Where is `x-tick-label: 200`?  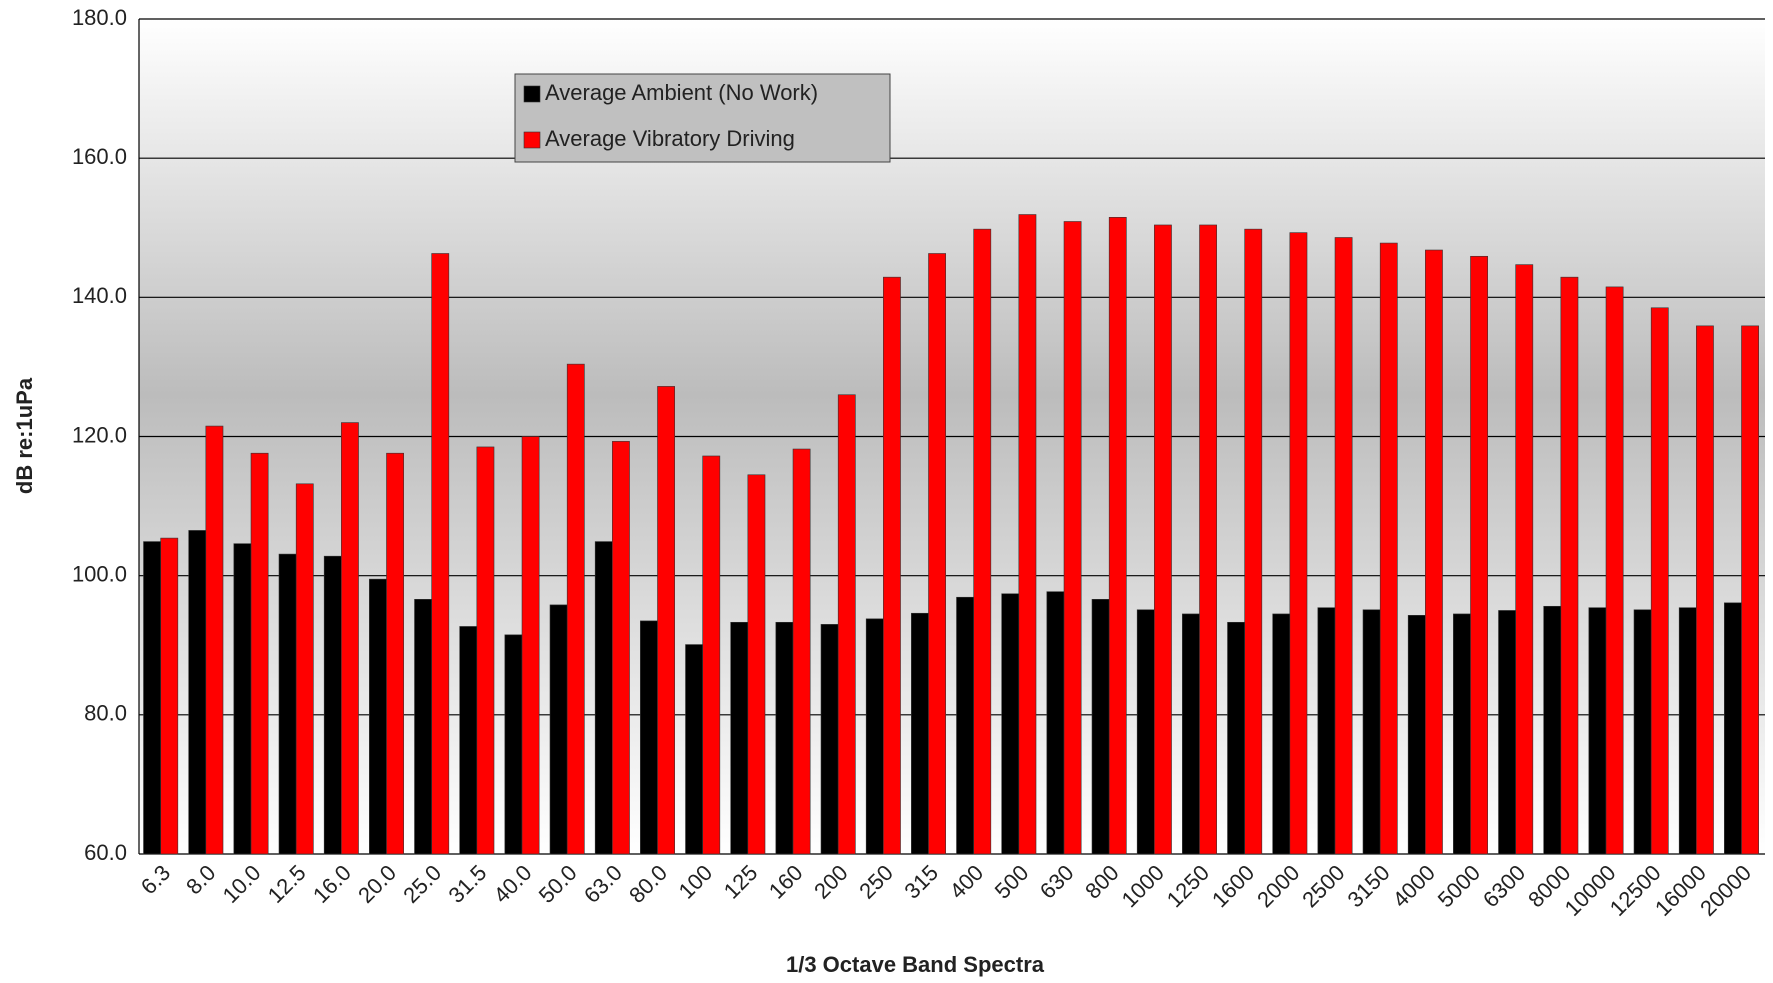
x-tick-label: 200 is located at coordinates (831, 882).